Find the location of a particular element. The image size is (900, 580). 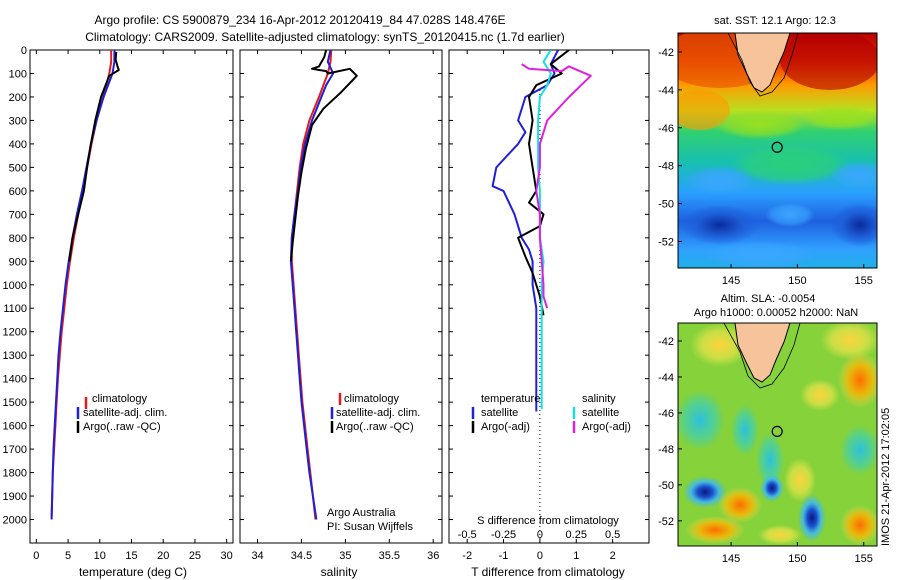

legend-satellite-adj: satellite-adj. clim. is located at coordinates (378, 413).